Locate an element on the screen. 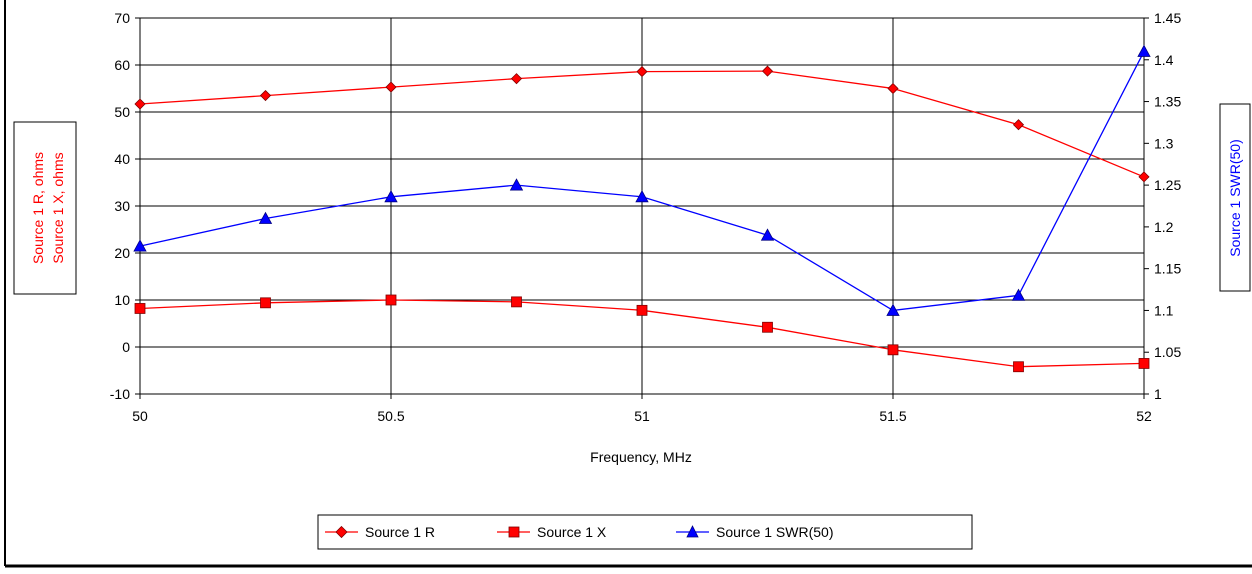 Image resolution: width=1252 pixels, height=574 pixels. legend: Source 1 R Source 1 X Source 1 SWR(50) is located at coordinates (645, 532).